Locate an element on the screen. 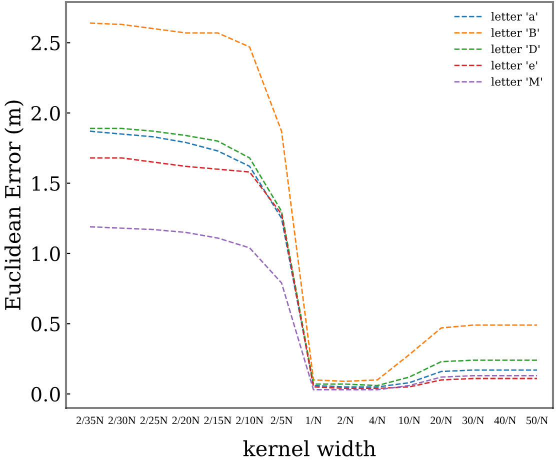 The width and height of the screenshot is (556, 465). legend-label: letter 'B' is located at coordinates (515, 32).